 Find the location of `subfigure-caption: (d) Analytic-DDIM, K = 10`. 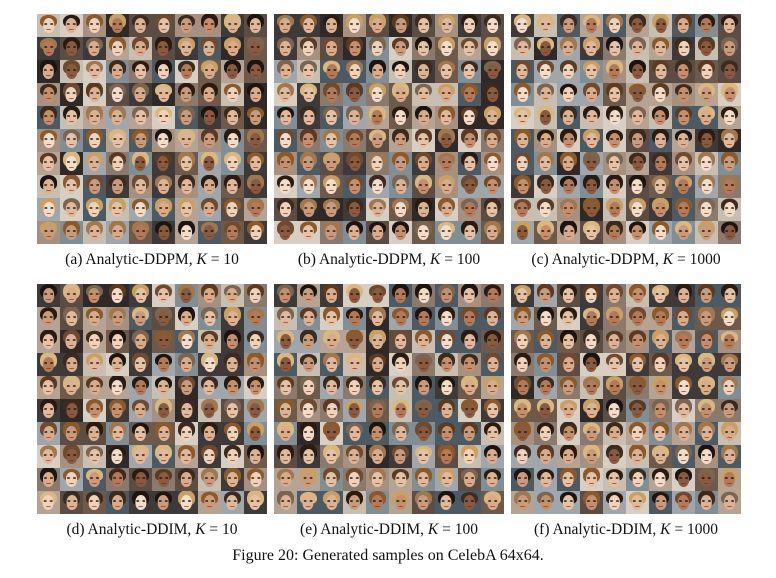

subfigure-caption: (d) Analytic-DDIM, K = 10 is located at coordinates (152, 530).